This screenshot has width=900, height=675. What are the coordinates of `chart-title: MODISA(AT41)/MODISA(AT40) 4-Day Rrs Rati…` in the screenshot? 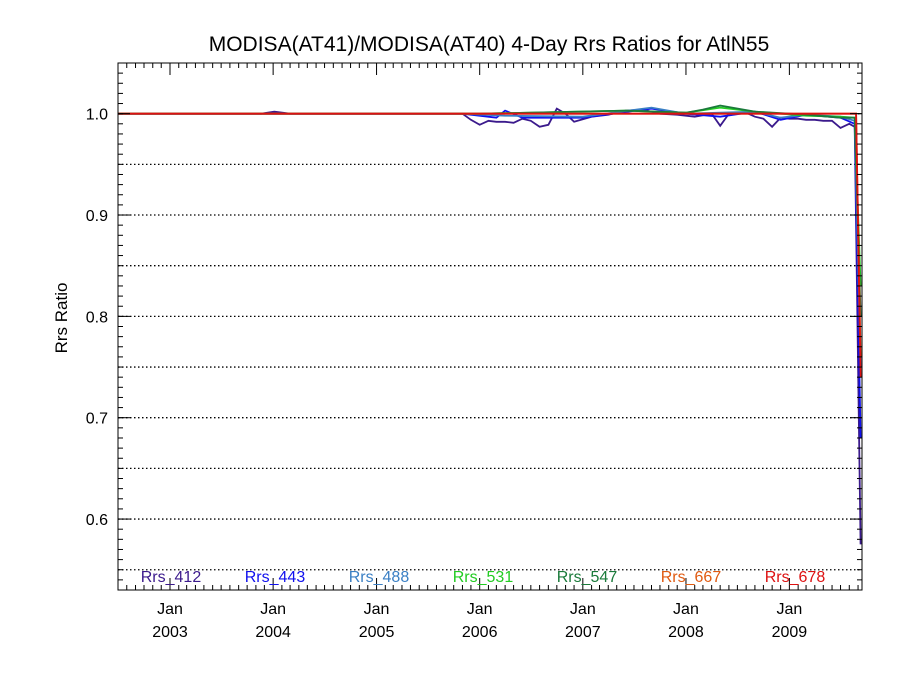 It's located at (489, 44).